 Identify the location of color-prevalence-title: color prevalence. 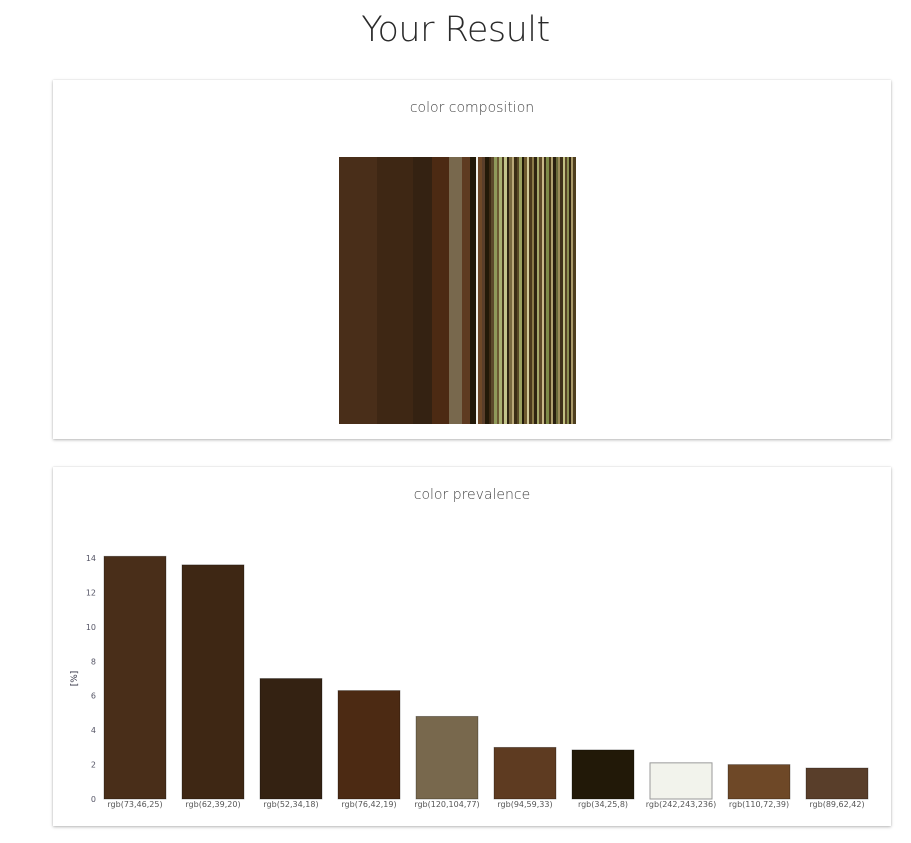
(472, 495).